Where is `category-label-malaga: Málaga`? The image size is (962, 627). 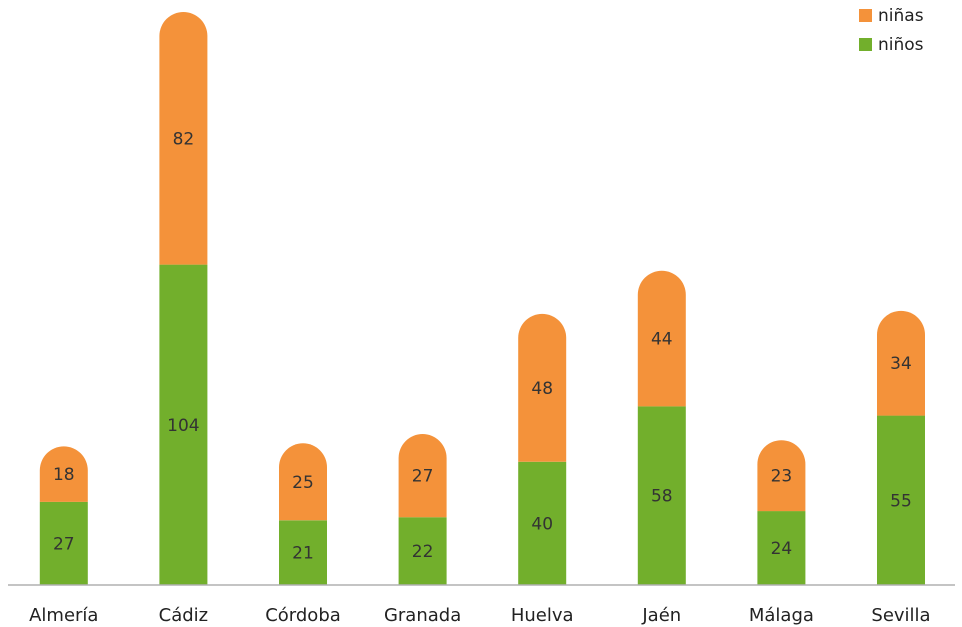
category-label-malaga: Málaga is located at coordinates (781, 615).